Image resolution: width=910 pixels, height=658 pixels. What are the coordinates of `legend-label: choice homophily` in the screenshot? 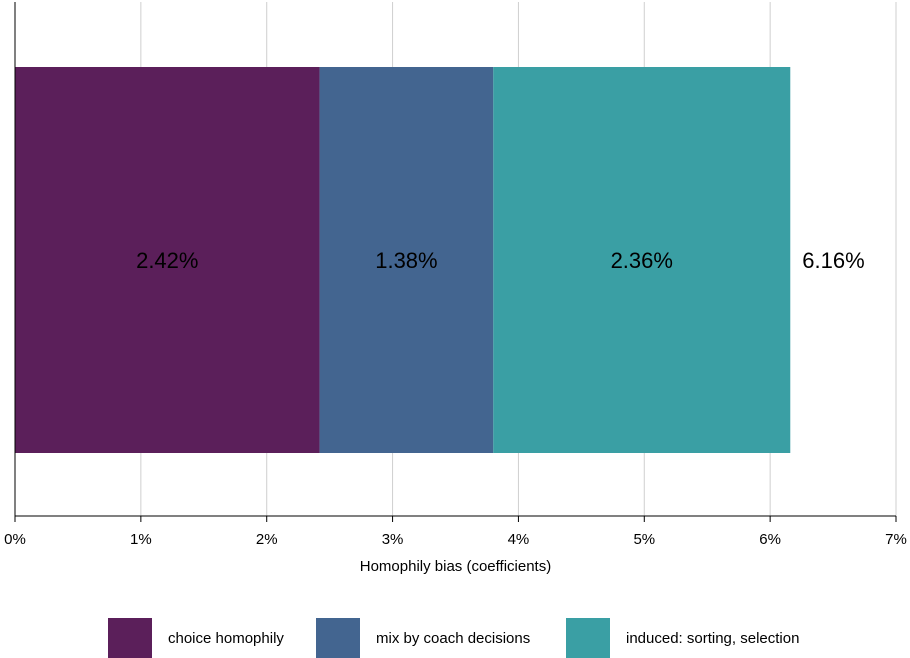 It's located at (226, 638).